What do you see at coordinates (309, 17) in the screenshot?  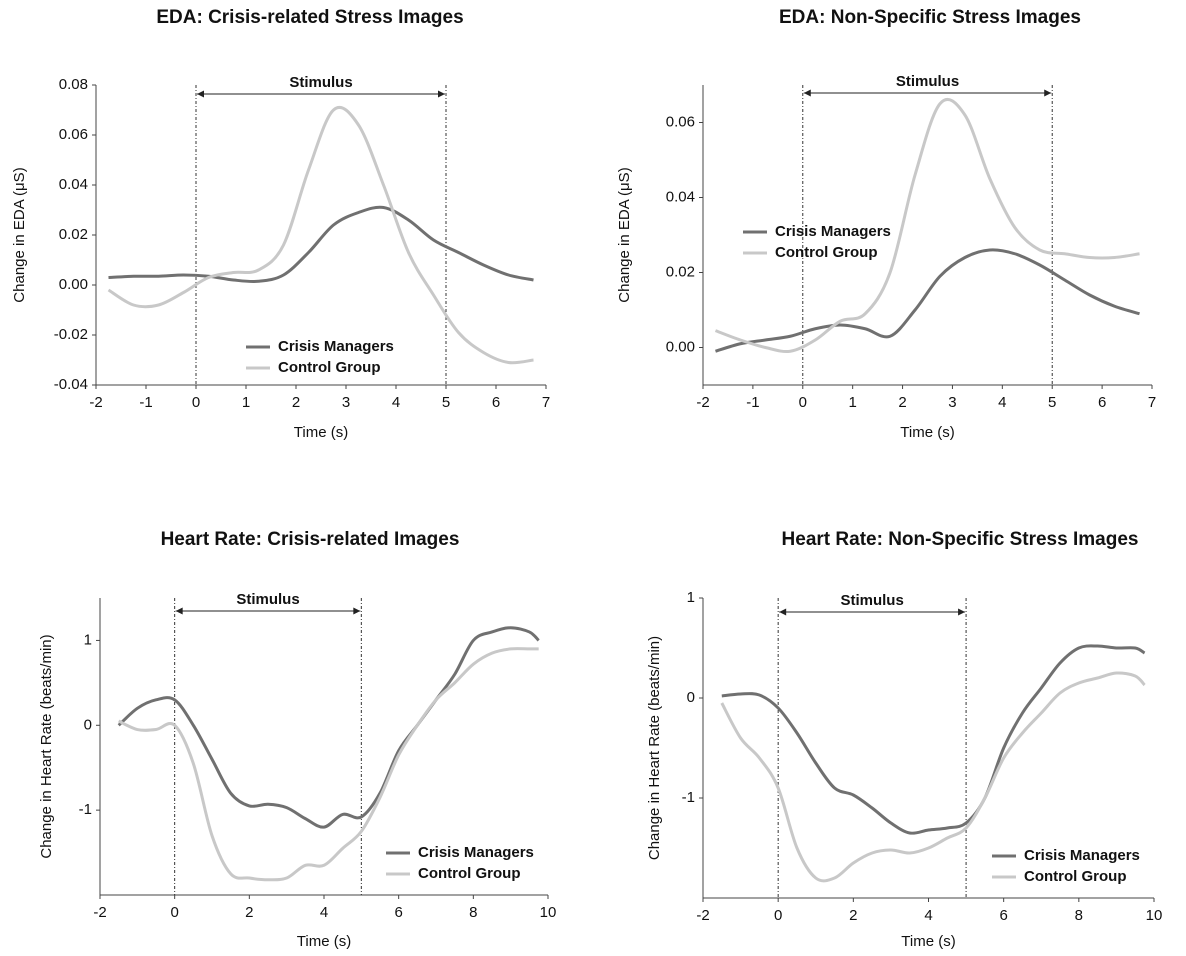 I see `chart-title: EDA: Crisis-related Stress Images` at bounding box center [309, 17].